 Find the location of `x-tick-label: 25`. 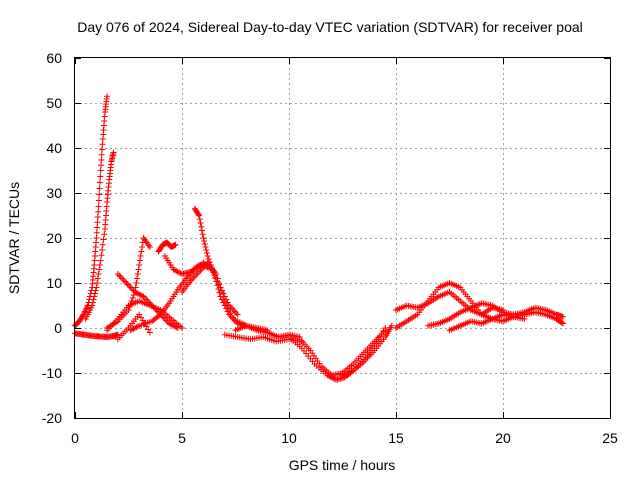

x-tick-label: 25 is located at coordinates (610, 438).